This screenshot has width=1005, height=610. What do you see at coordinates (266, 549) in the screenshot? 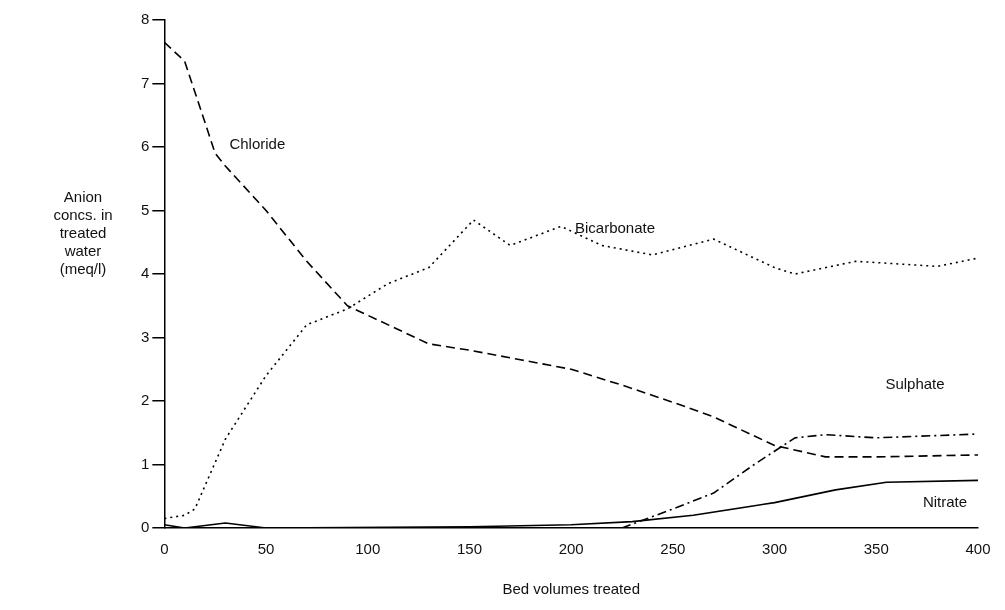
I see `x-tick-label: 50` at bounding box center [266, 549].